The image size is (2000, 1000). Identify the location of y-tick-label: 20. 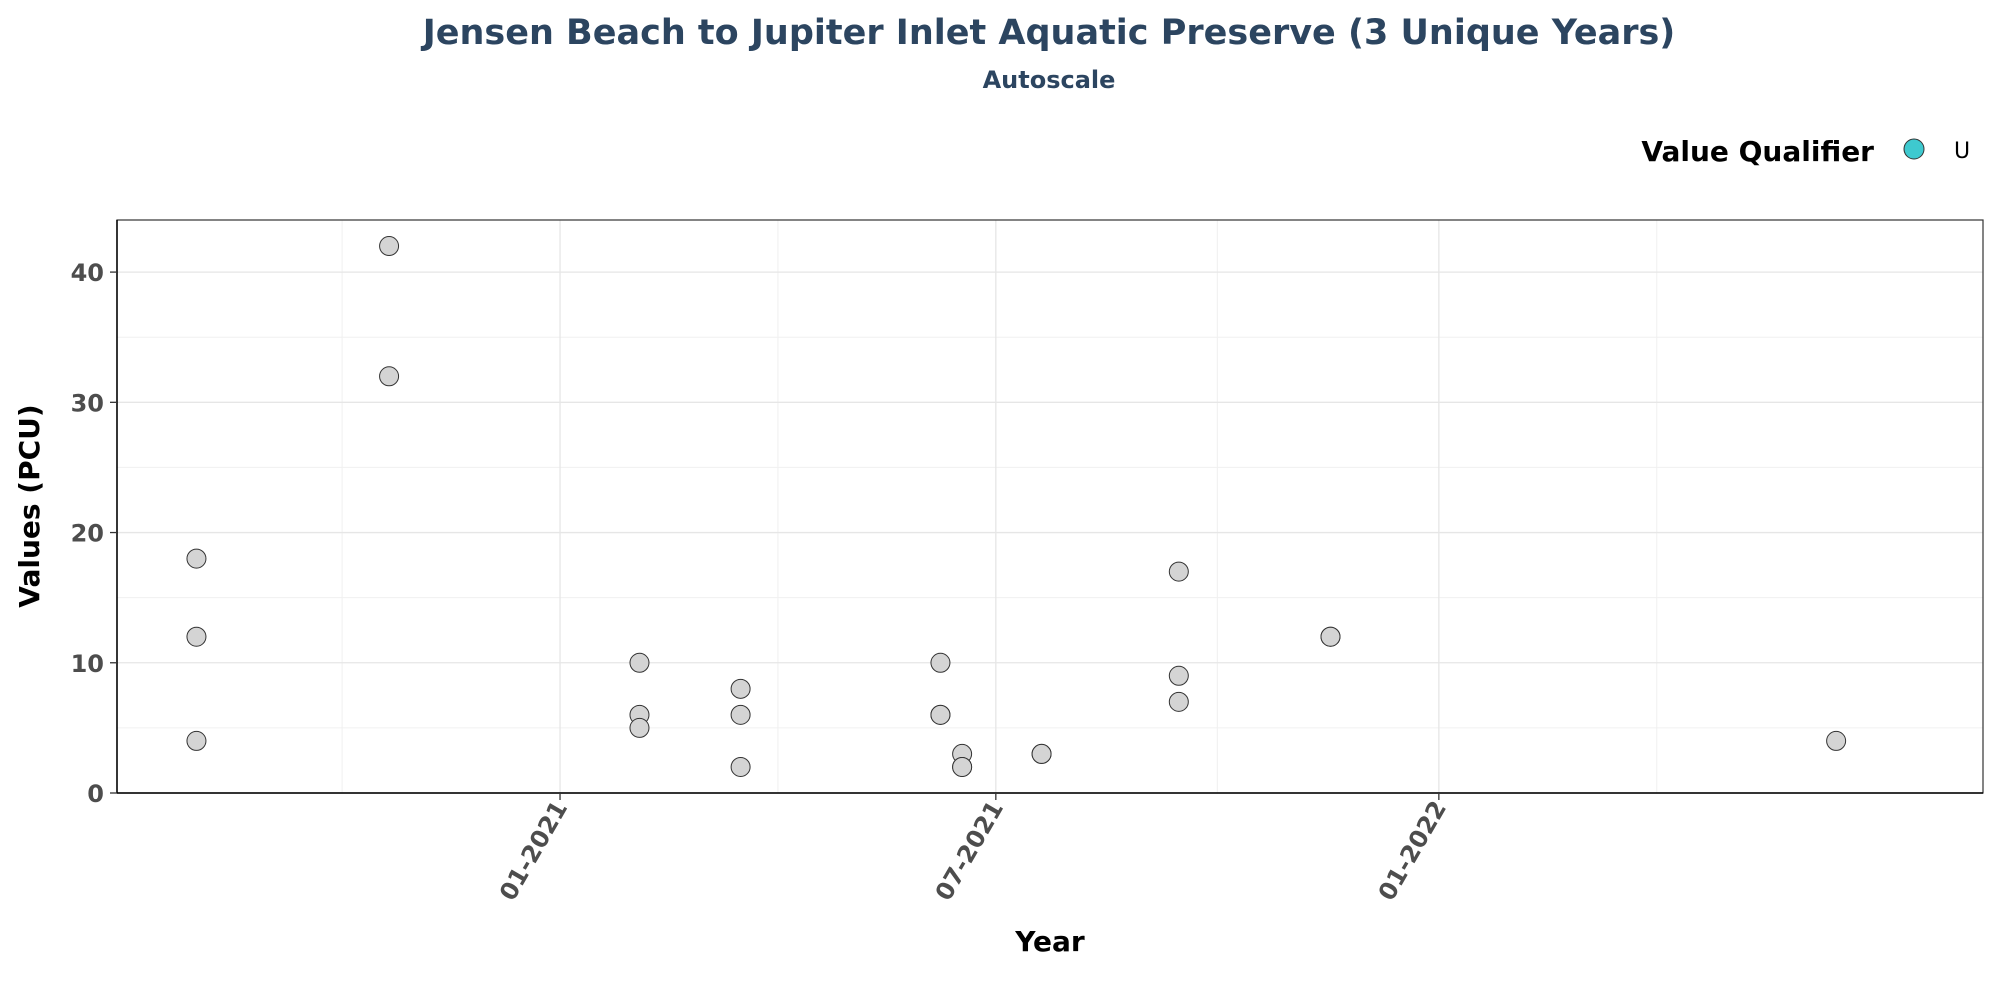
(87, 534).